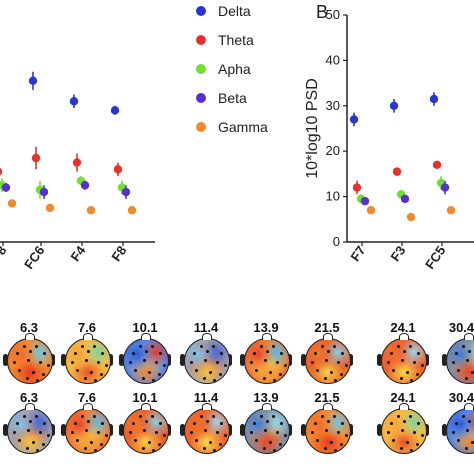  I want to click on legend-label: Theta, so click(236, 40).